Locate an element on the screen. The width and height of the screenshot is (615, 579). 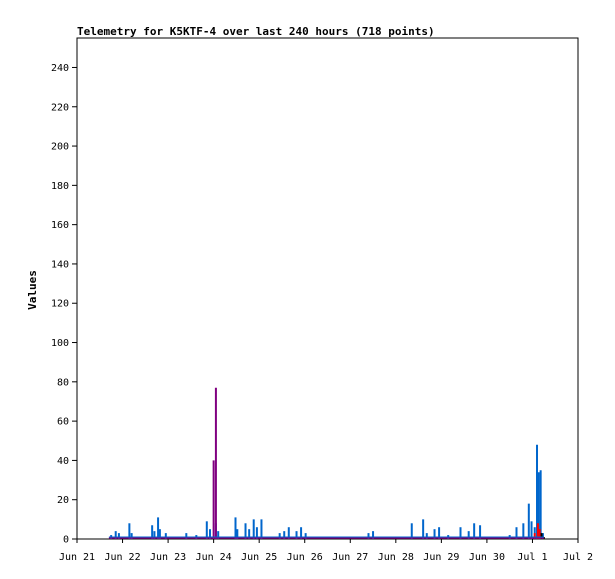
x-tick-label: Jun 24 is located at coordinates (214, 557).